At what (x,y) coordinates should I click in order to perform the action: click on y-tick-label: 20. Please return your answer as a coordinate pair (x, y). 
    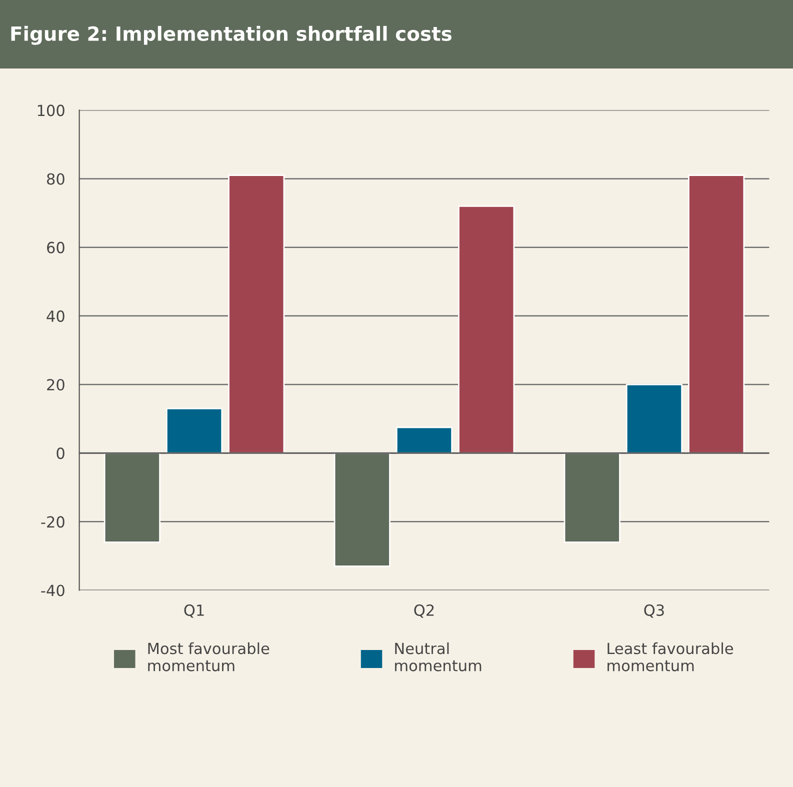
    Looking at the image, I should click on (55, 384).